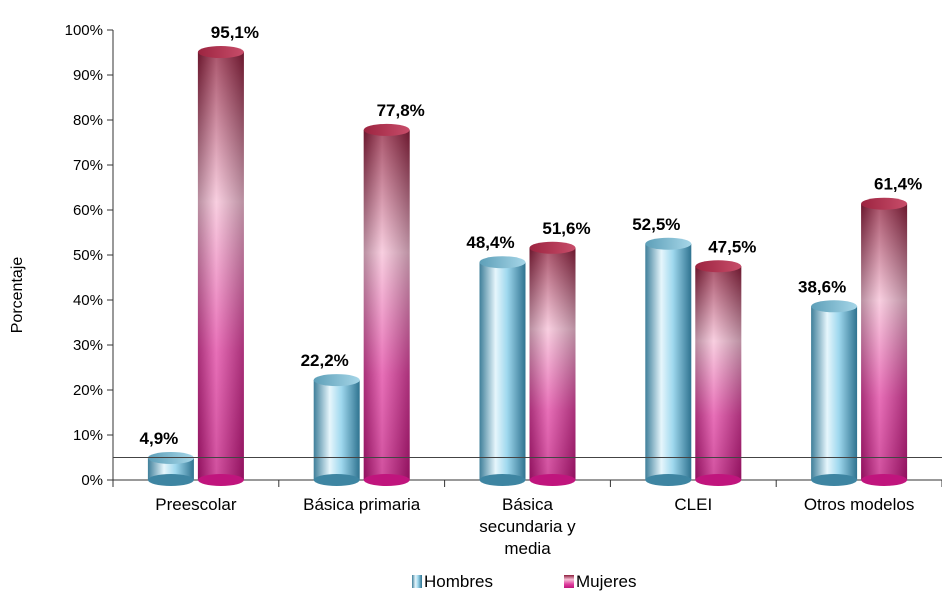  Describe the element at coordinates (859, 504) in the screenshot. I see `category-label: Otros modelos` at that location.